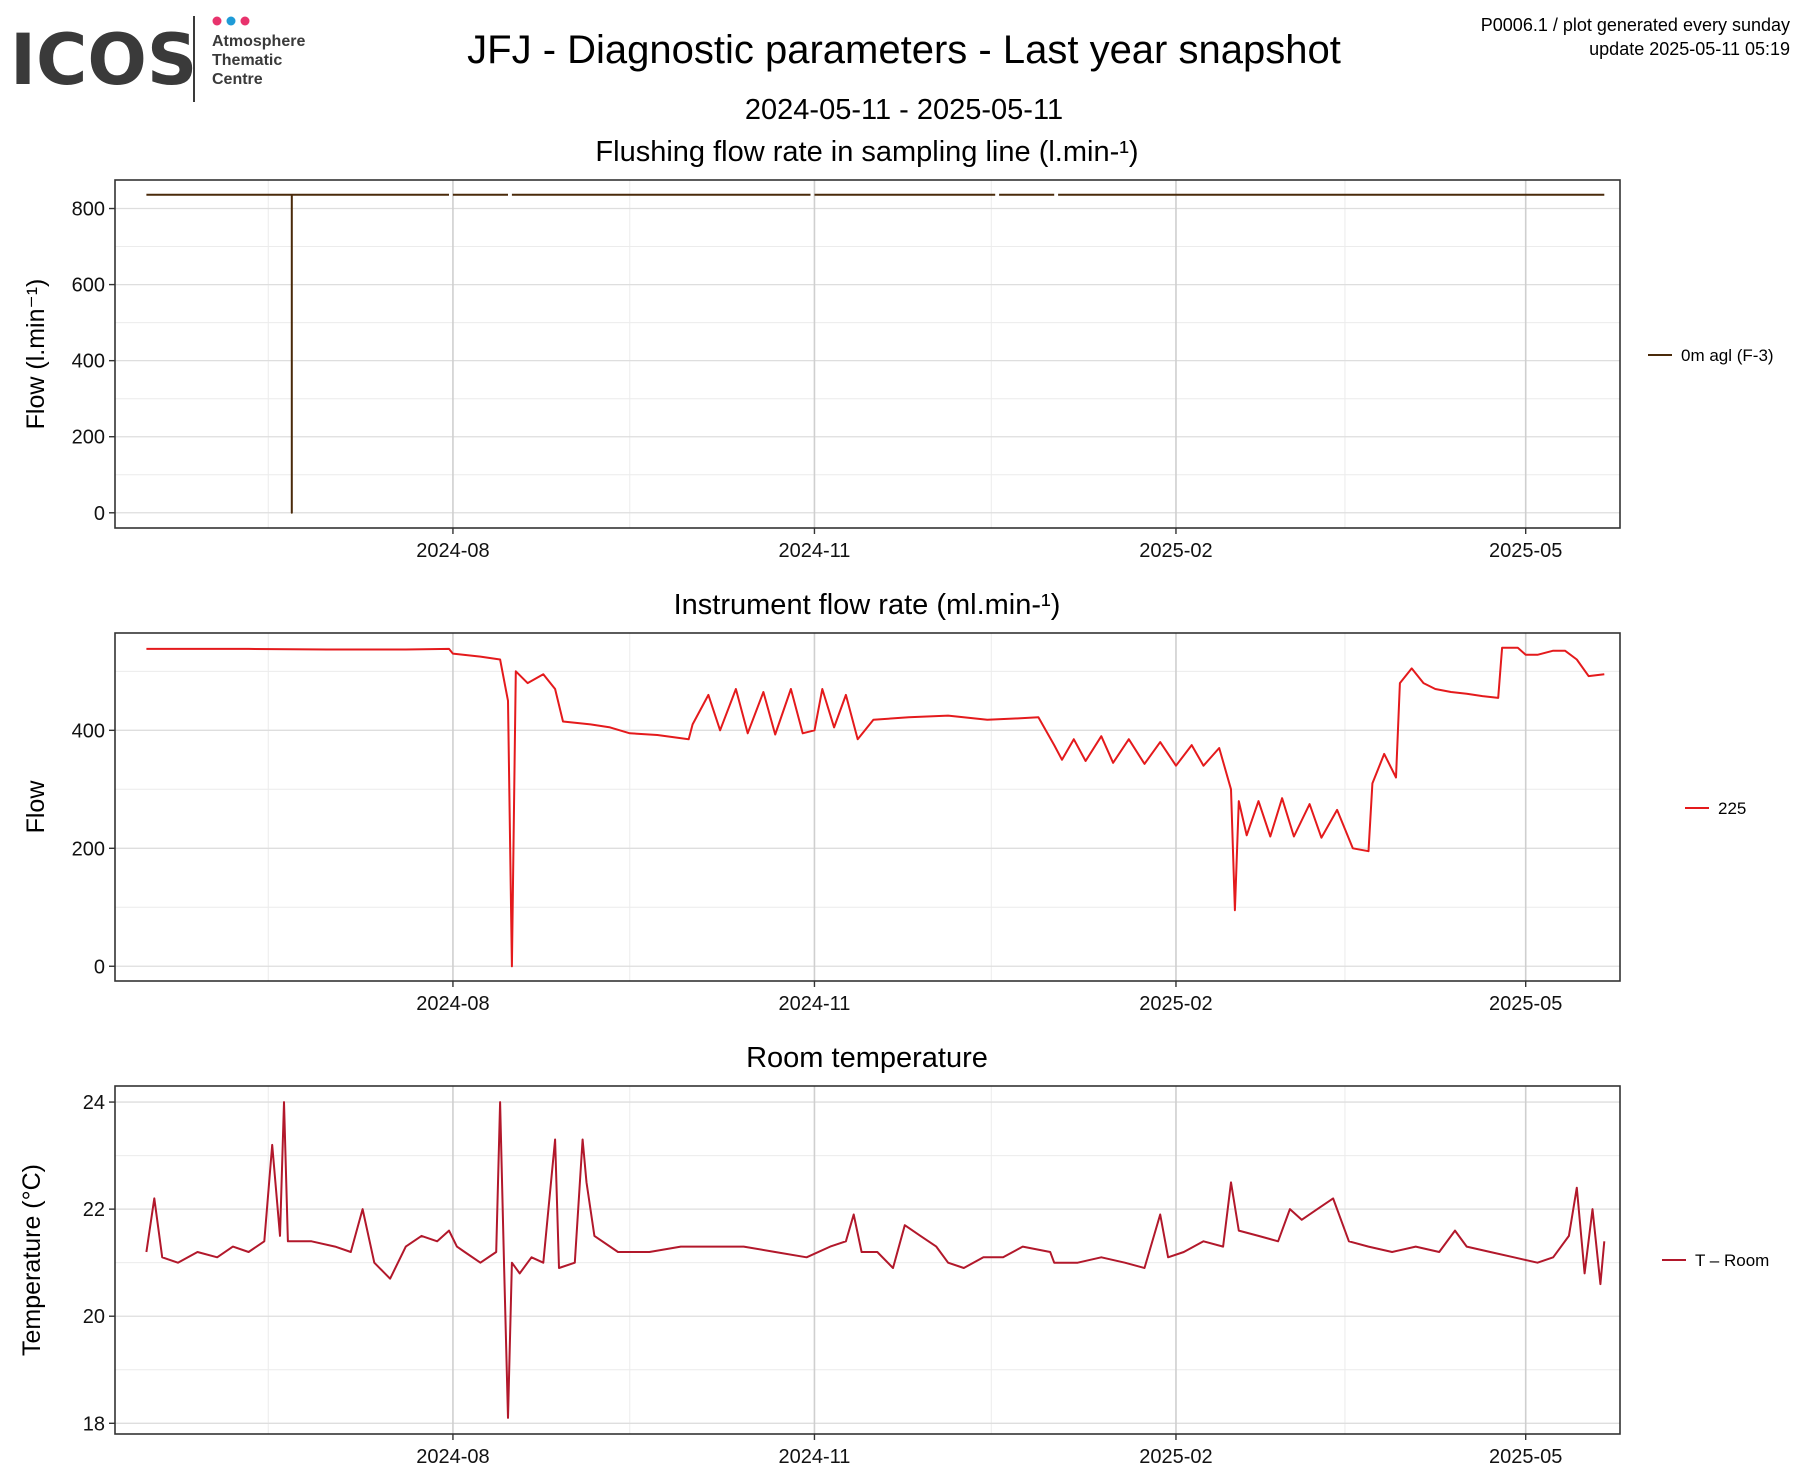 The height and width of the screenshot is (1470, 1800). I want to click on page-subtitle: 2024-05-11 - 2025-05-11, so click(904, 110).